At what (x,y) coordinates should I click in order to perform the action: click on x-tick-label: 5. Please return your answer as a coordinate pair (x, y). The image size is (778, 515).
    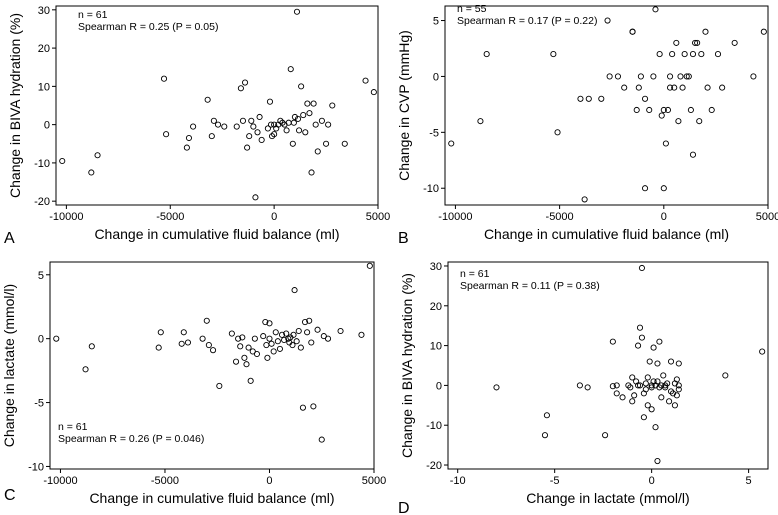
    Looking at the image, I should click on (749, 481).